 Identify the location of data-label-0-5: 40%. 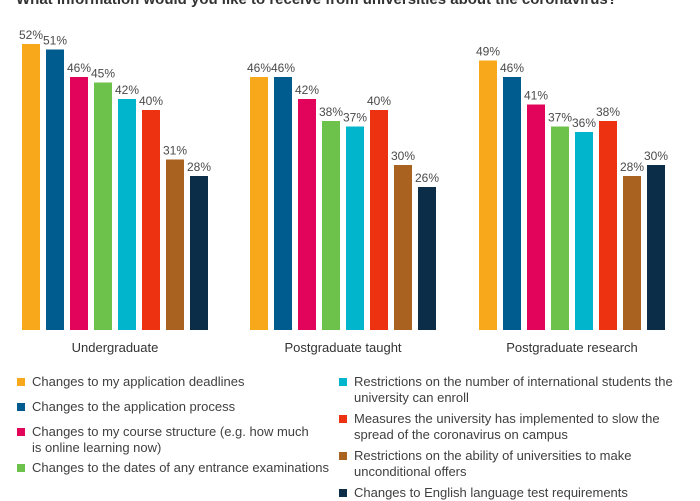
(151, 101).